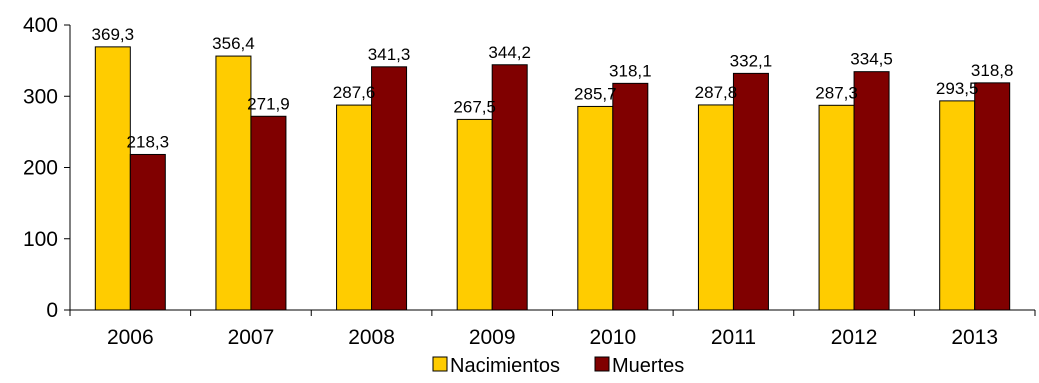  What do you see at coordinates (552, 329) in the screenshot?
I see `x-axis: 2006 2007 2008 2009 2010 2011 2012 2013` at bounding box center [552, 329].